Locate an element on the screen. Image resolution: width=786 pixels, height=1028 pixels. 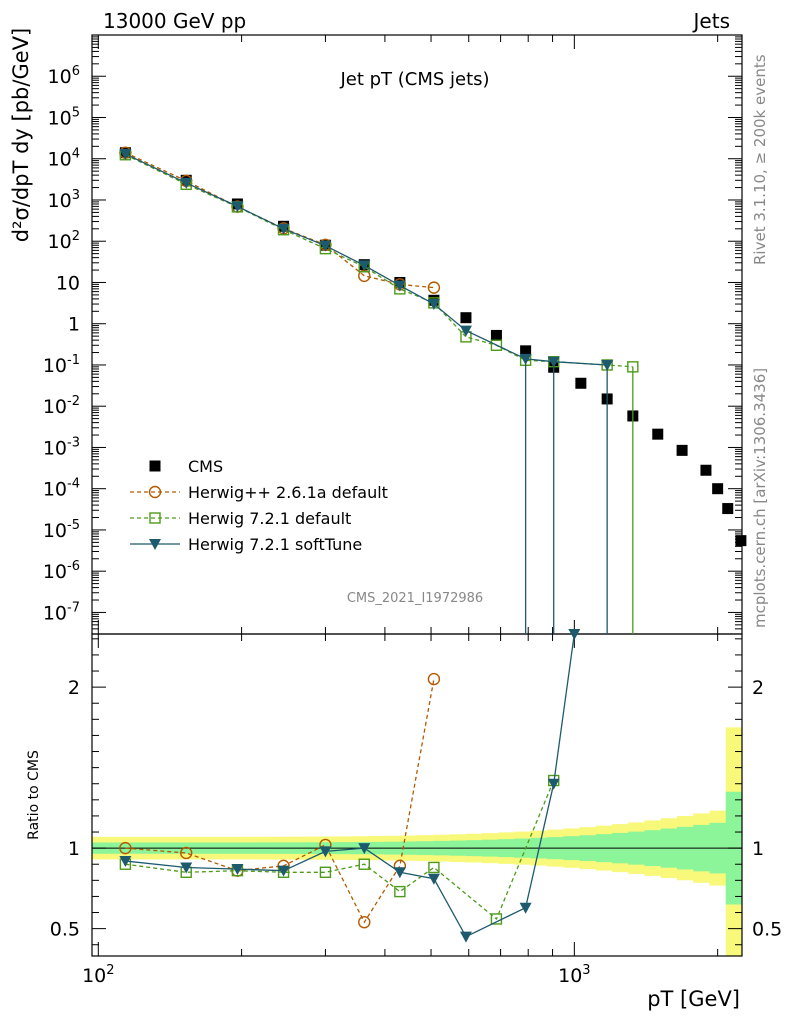
ratio-y-tick-label-right: 1 is located at coordinates (758, 849).